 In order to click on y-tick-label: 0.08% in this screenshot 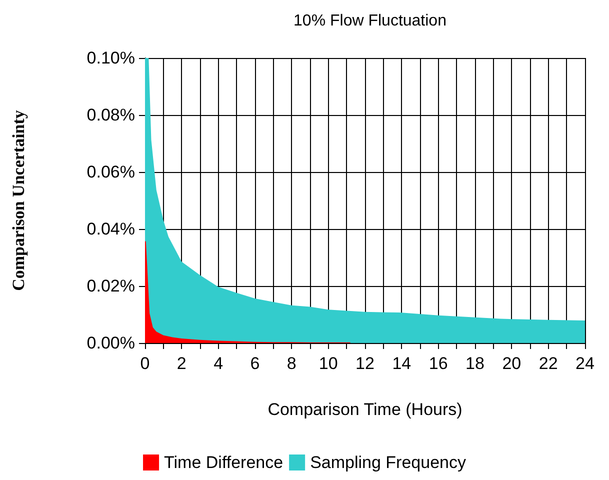, I will do `click(110, 115)`.